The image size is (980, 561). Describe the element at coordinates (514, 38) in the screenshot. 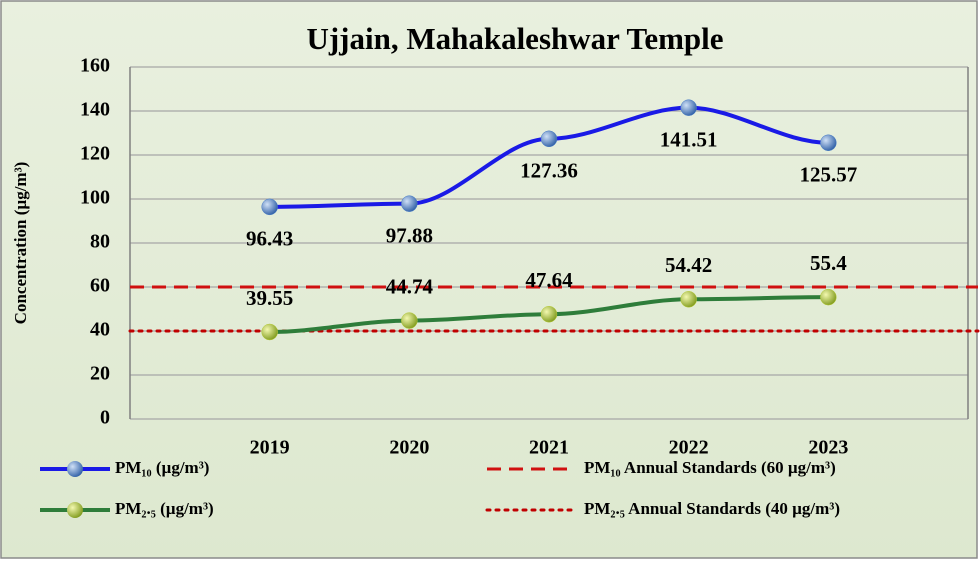

I see `chart-title: Ujjain, Mahakaleshwar Temple` at that location.